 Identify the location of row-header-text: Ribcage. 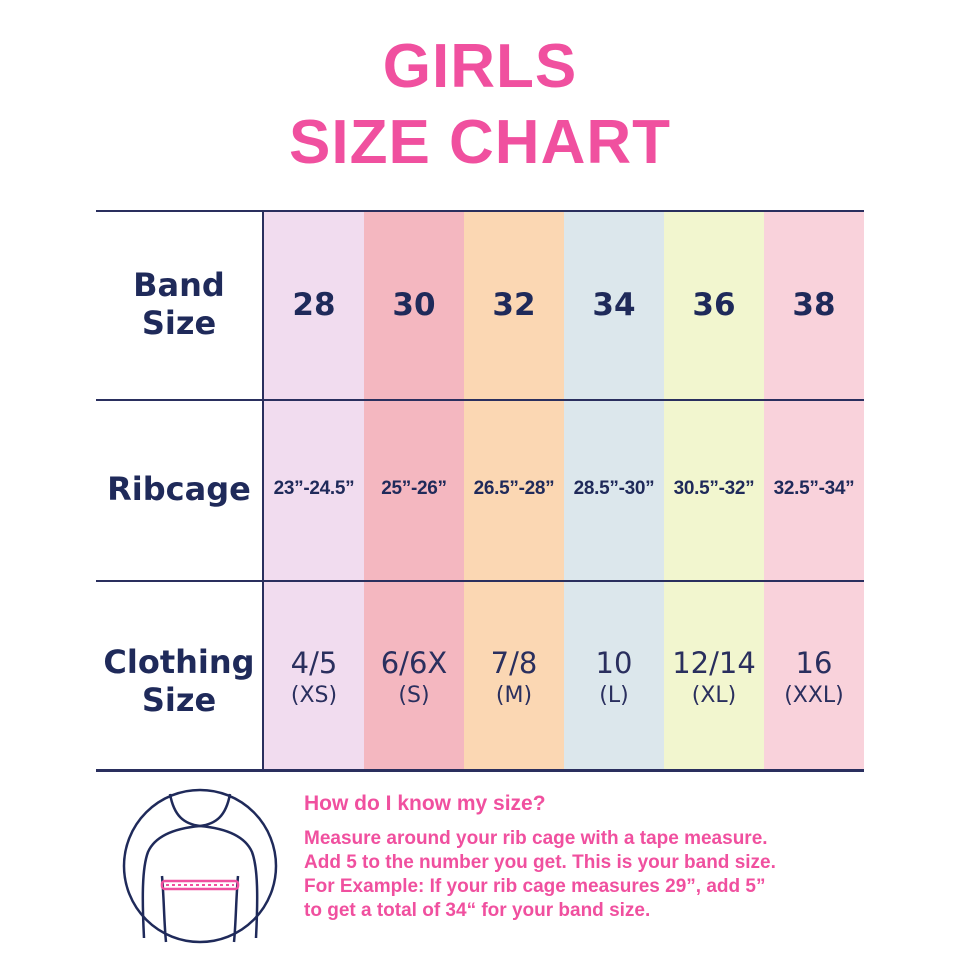
(179, 489).